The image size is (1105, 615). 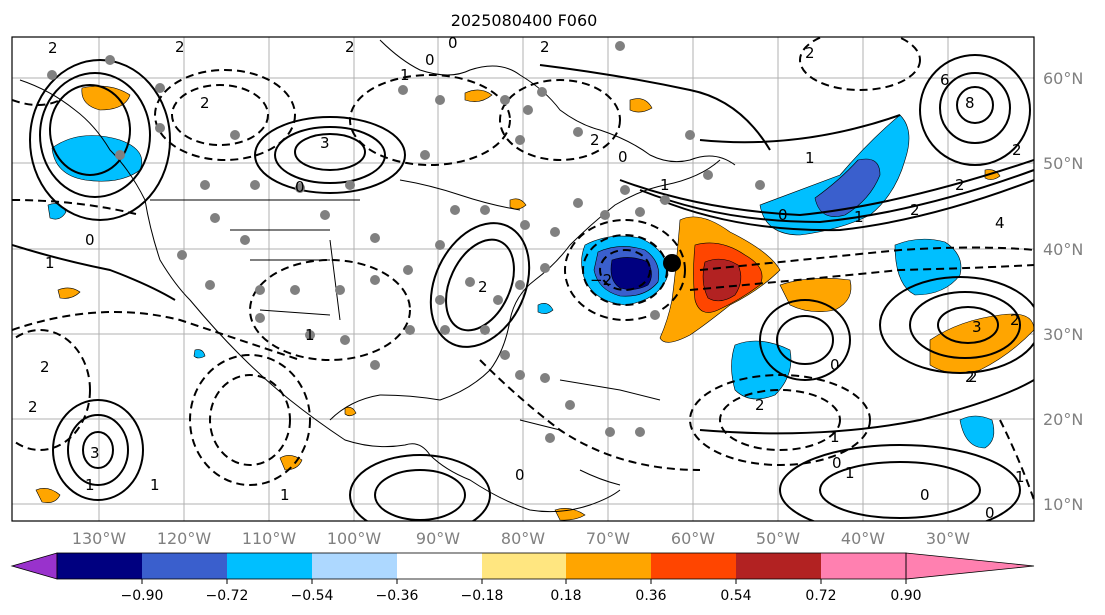 What do you see at coordinates (1063, 504) in the screenshot?
I see `lat-label: 10°N` at bounding box center [1063, 504].